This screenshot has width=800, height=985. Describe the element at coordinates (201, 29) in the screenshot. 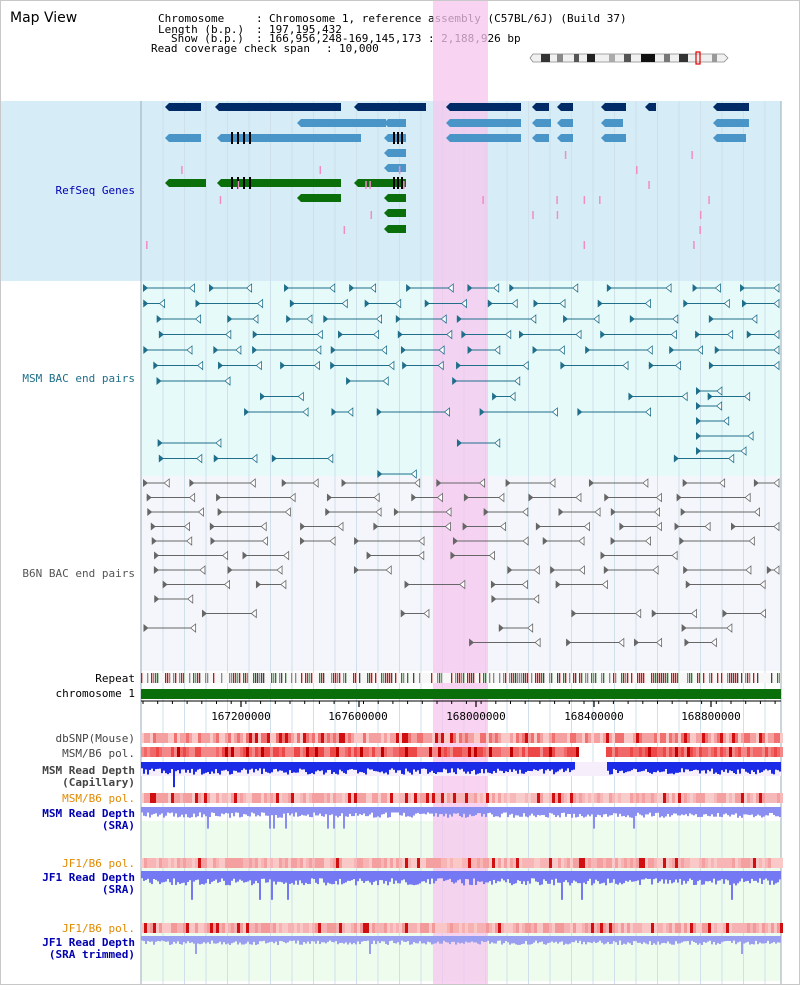

I see `length-label: Length (b.p.)` at that location.